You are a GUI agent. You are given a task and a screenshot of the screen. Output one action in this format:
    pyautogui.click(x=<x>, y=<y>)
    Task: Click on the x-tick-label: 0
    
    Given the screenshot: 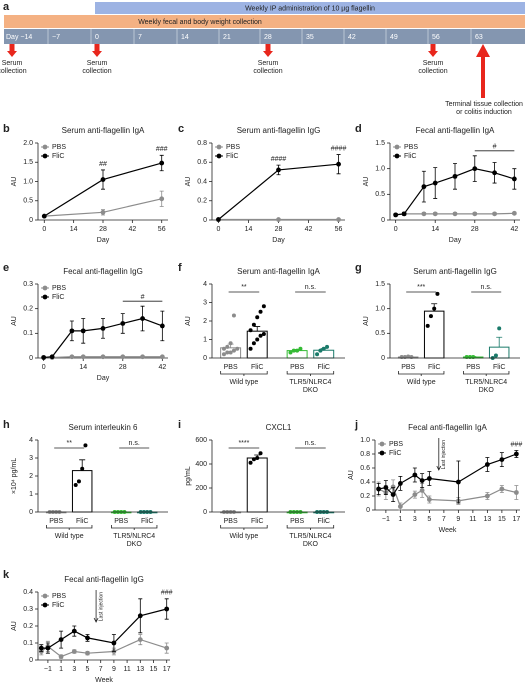 What is the action you would take?
    pyautogui.click(x=396, y=229)
    